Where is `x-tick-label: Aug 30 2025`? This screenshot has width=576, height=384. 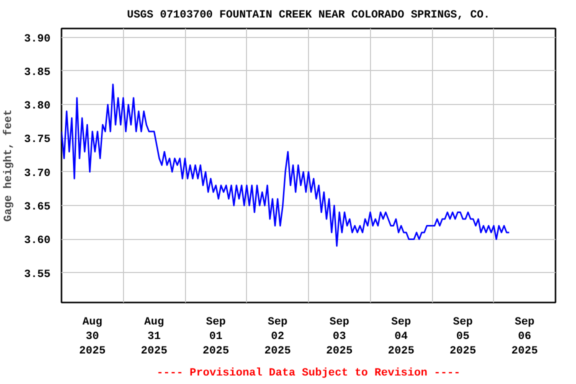 x-tick-label: Aug 30 2025 is located at coordinates (92, 337).